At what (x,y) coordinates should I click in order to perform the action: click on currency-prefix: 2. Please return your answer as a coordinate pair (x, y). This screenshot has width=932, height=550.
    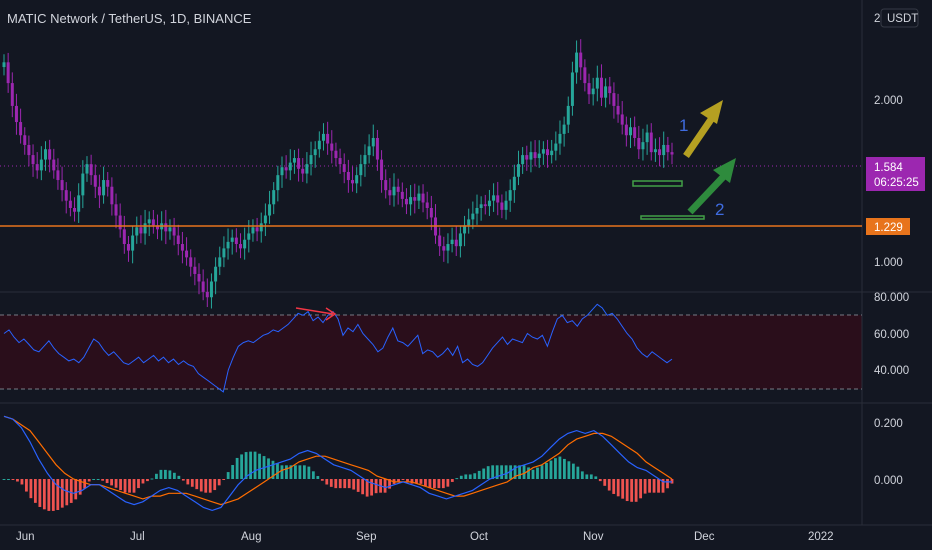
    Looking at the image, I should click on (877, 19).